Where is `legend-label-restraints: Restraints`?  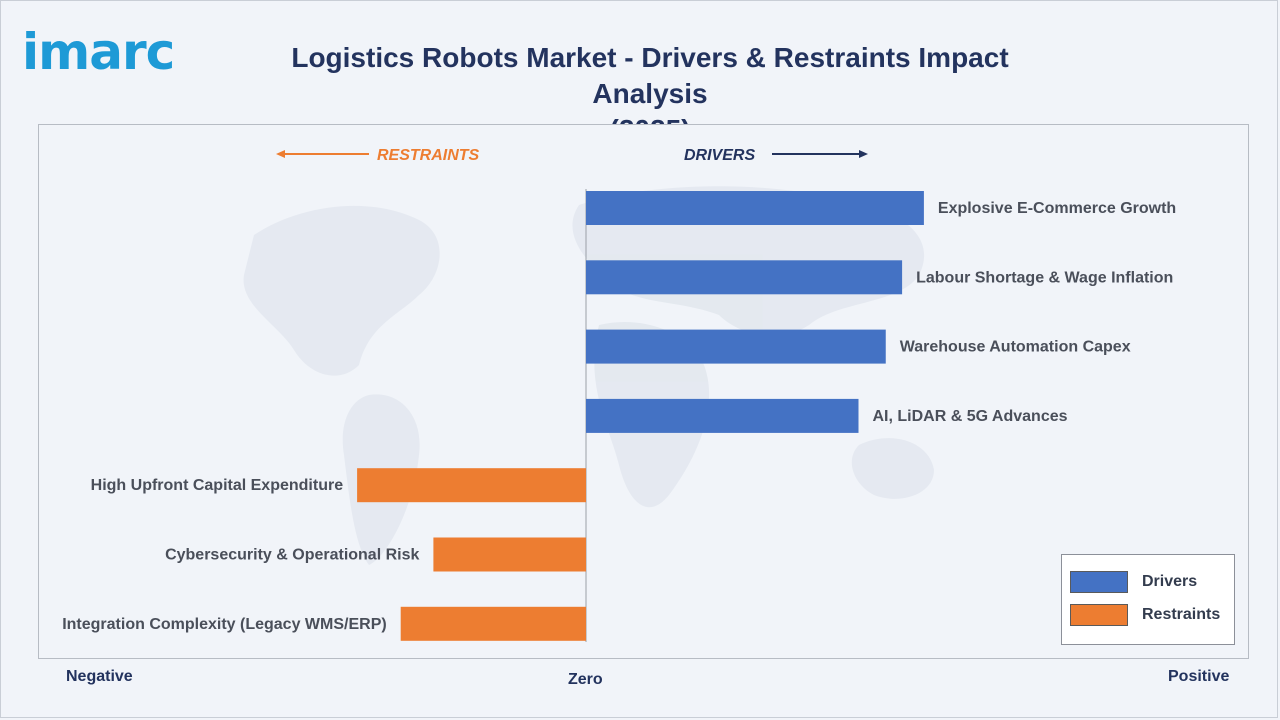 legend-label-restraints: Restraints is located at coordinates (1181, 614).